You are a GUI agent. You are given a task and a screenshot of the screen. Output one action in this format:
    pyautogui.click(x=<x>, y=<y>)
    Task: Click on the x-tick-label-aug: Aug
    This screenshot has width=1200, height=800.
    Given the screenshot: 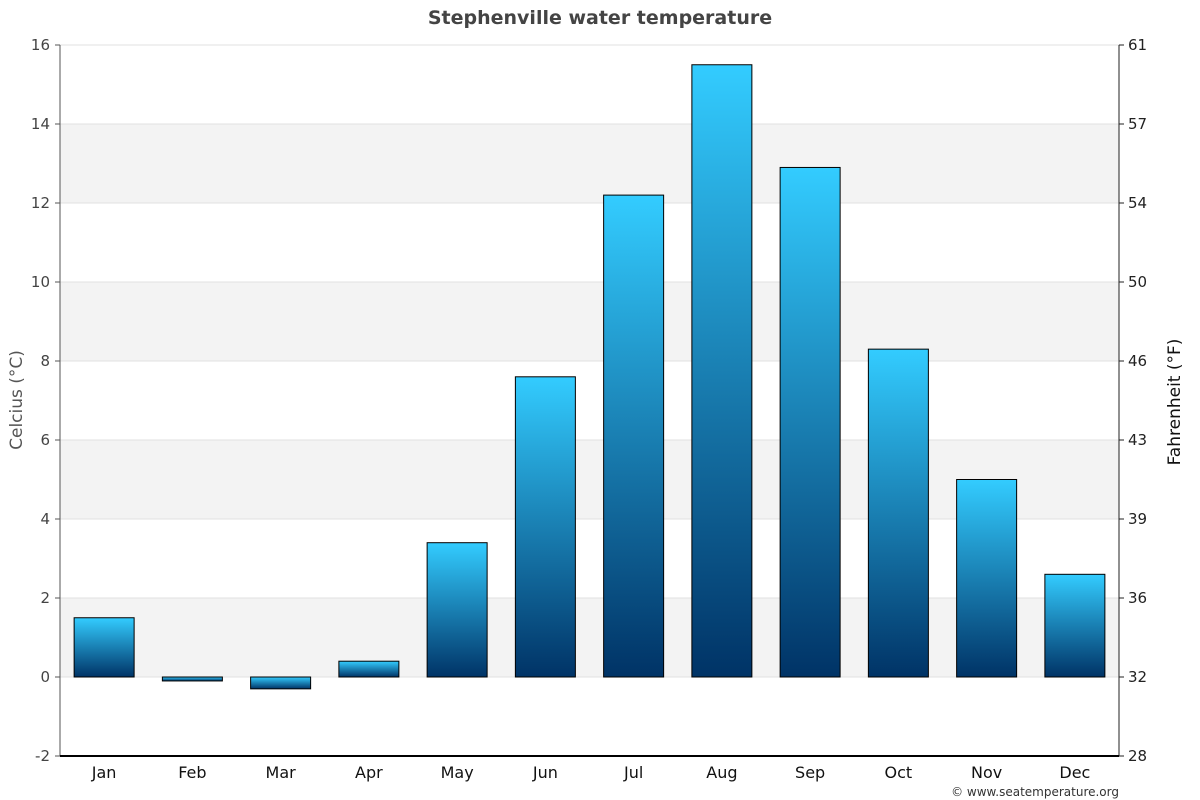 What is the action you would take?
    pyautogui.click(x=721, y=772)
    